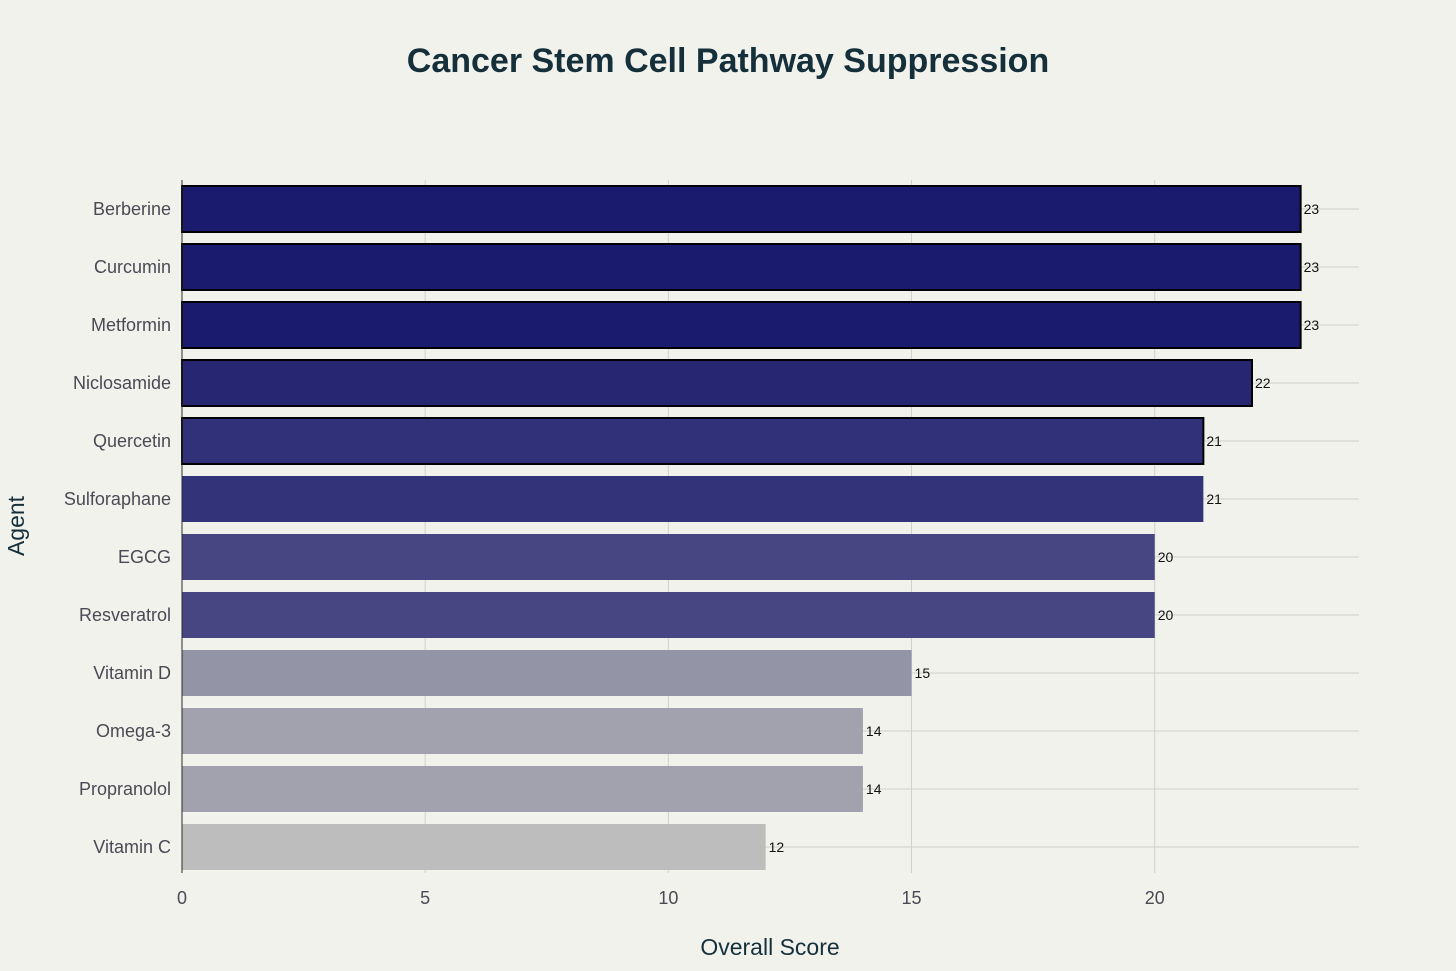 The height and width of the screenshot is (971, 1456). What do you see at coordinates (16, 525) in the screenshot?
I see `y-axis-title: Agent` at bounding box center [16, 525].